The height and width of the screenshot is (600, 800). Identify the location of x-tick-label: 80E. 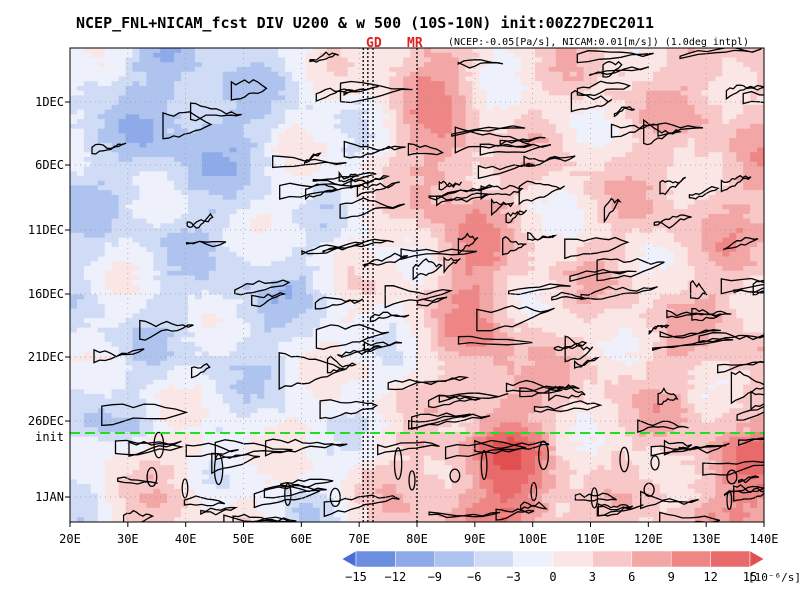
(417, 539).